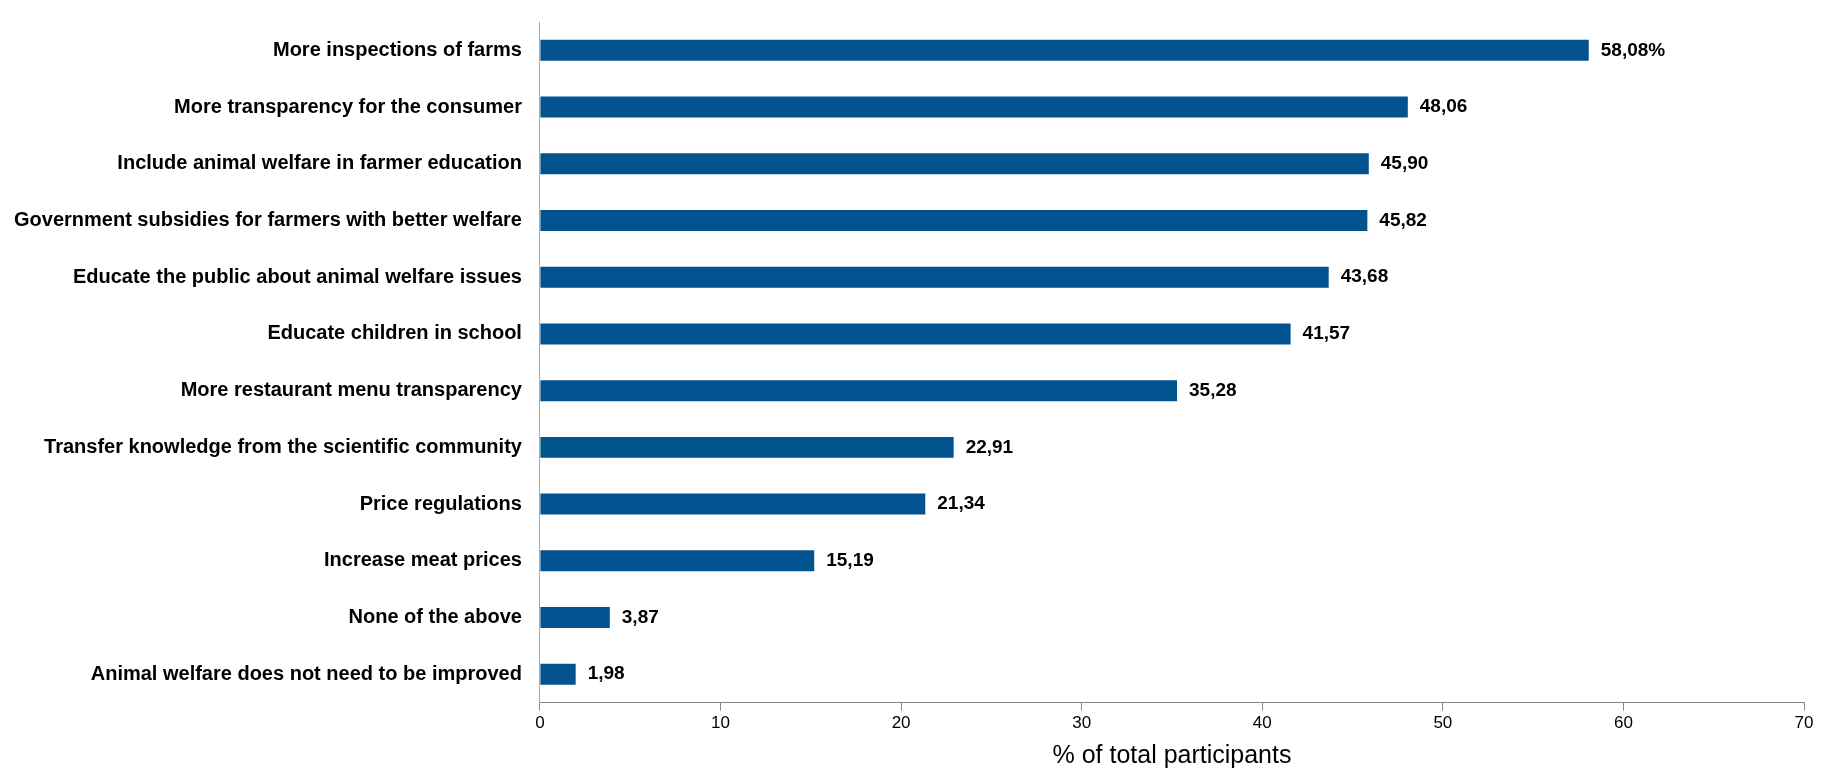 The width and height of the screenshot is (1828, 775). I want to click on x-tick-label: 30, so click(1082, 723).